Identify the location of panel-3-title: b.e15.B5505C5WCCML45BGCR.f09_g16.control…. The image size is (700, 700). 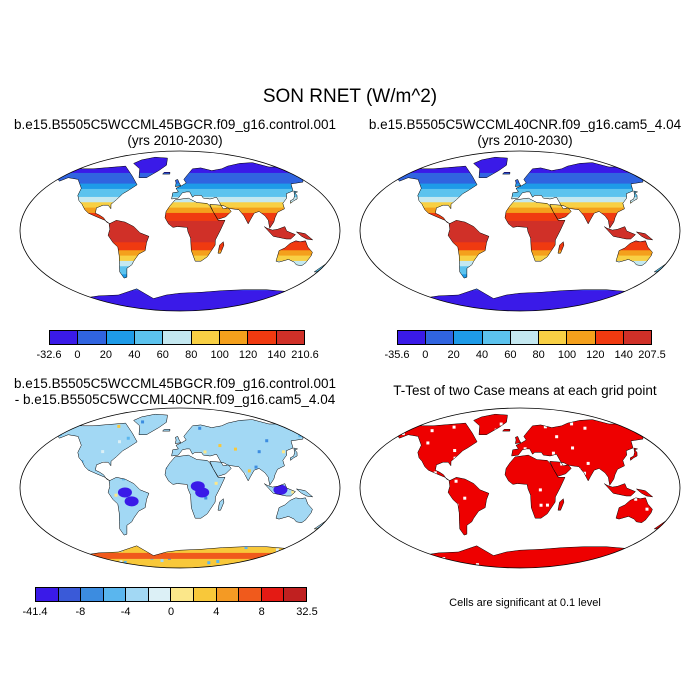
(175, 392).